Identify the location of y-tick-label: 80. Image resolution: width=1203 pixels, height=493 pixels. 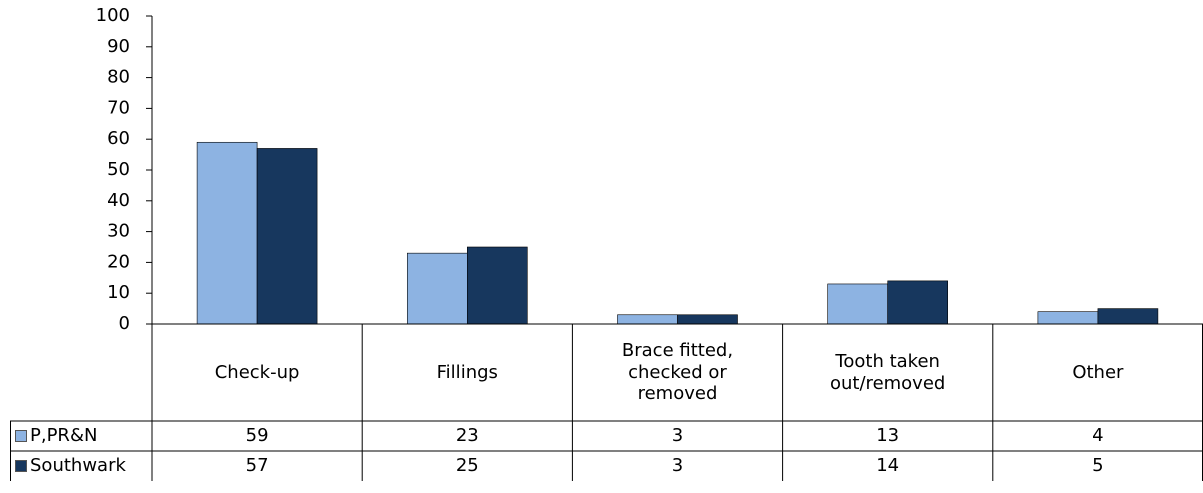
(118, 77).